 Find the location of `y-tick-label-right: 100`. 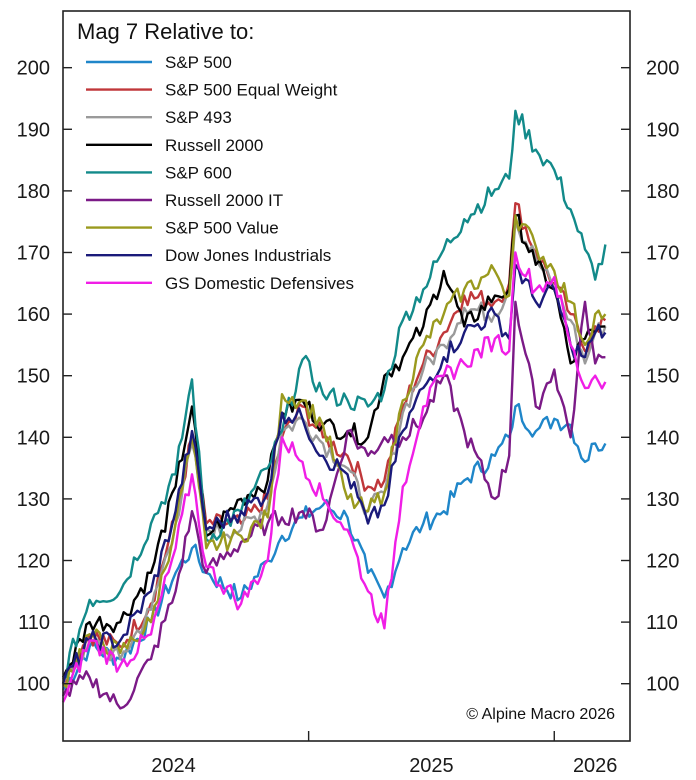

y-tick-label-right: 100 is located at coordinates (662, 685).